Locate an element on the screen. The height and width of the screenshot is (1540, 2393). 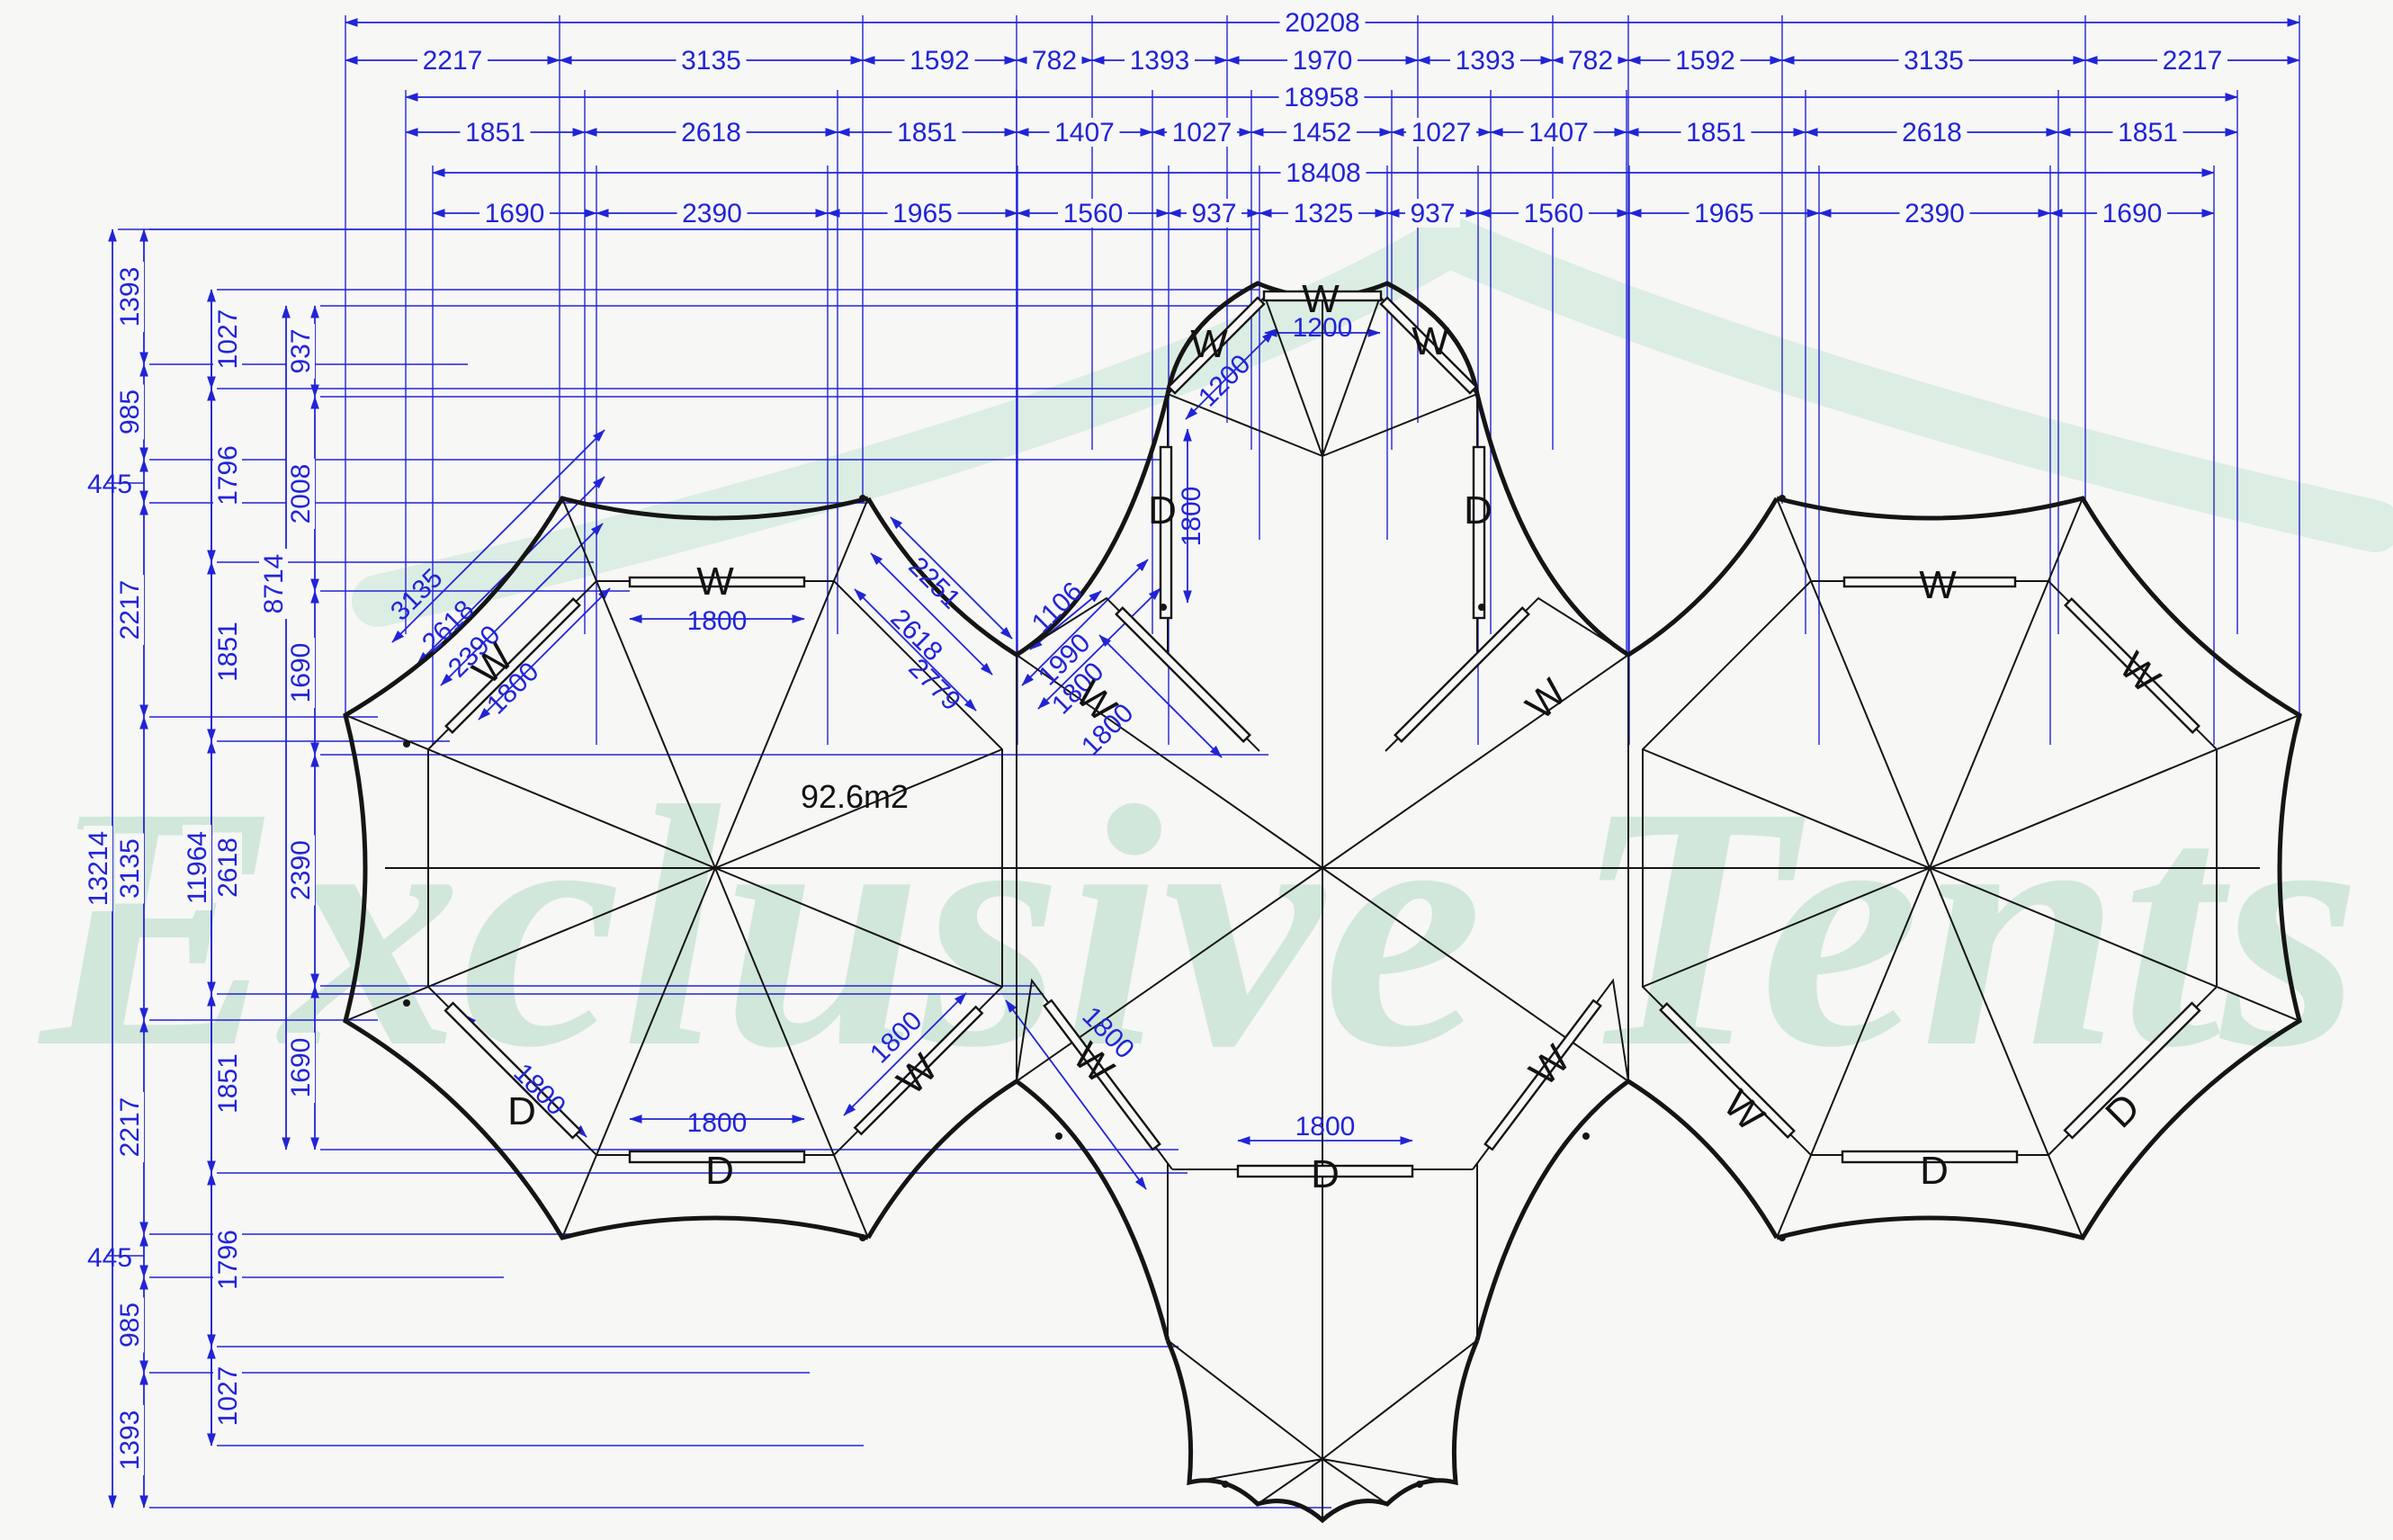
dim-label: 1965 is located at coordinates (922, 213).